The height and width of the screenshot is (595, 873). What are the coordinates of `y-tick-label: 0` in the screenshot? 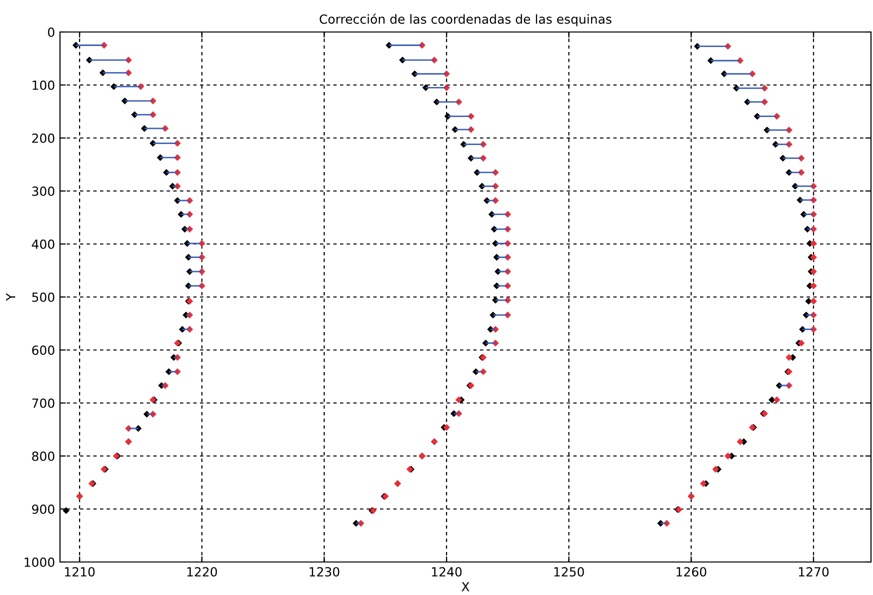 It's located at (51, 32).